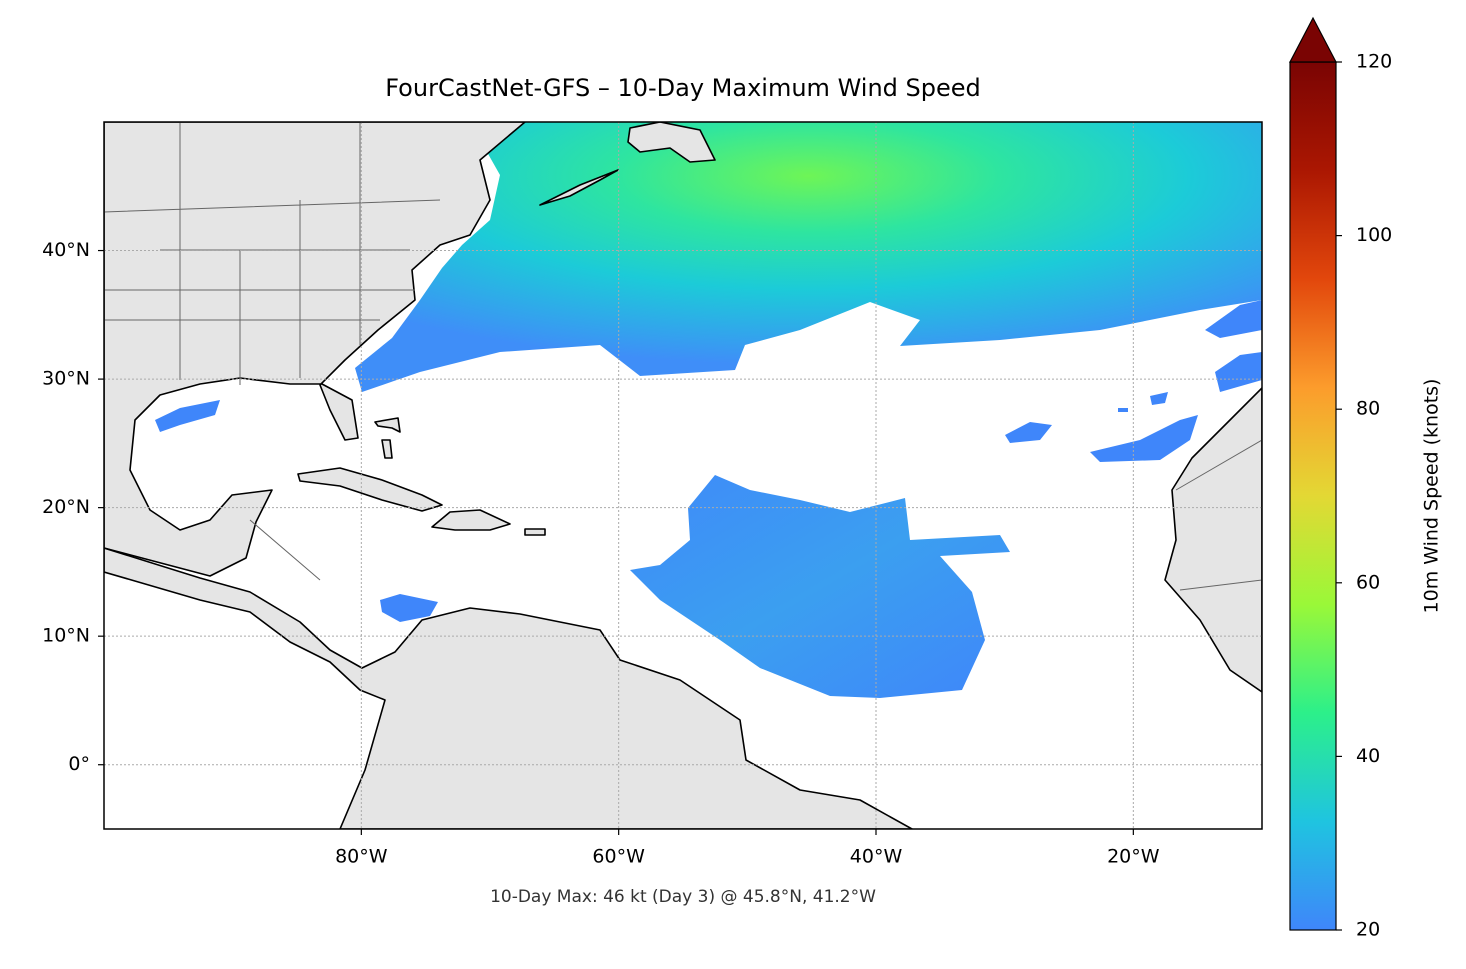  I want to click on x-tick-label: 20°W, so click(1133, 857).